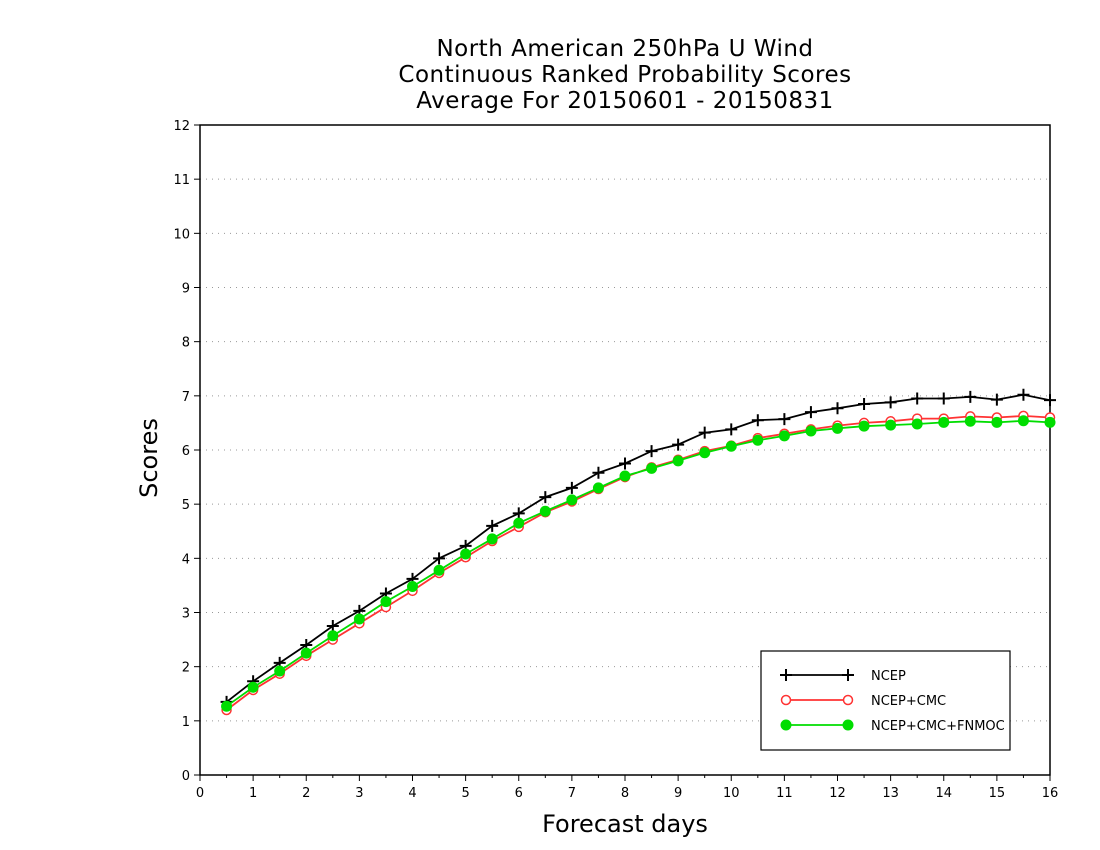 Image resolution: width=1100 pixels, height=850 pixels. I want to click on y-tick-label: 11, so click(181, 180).